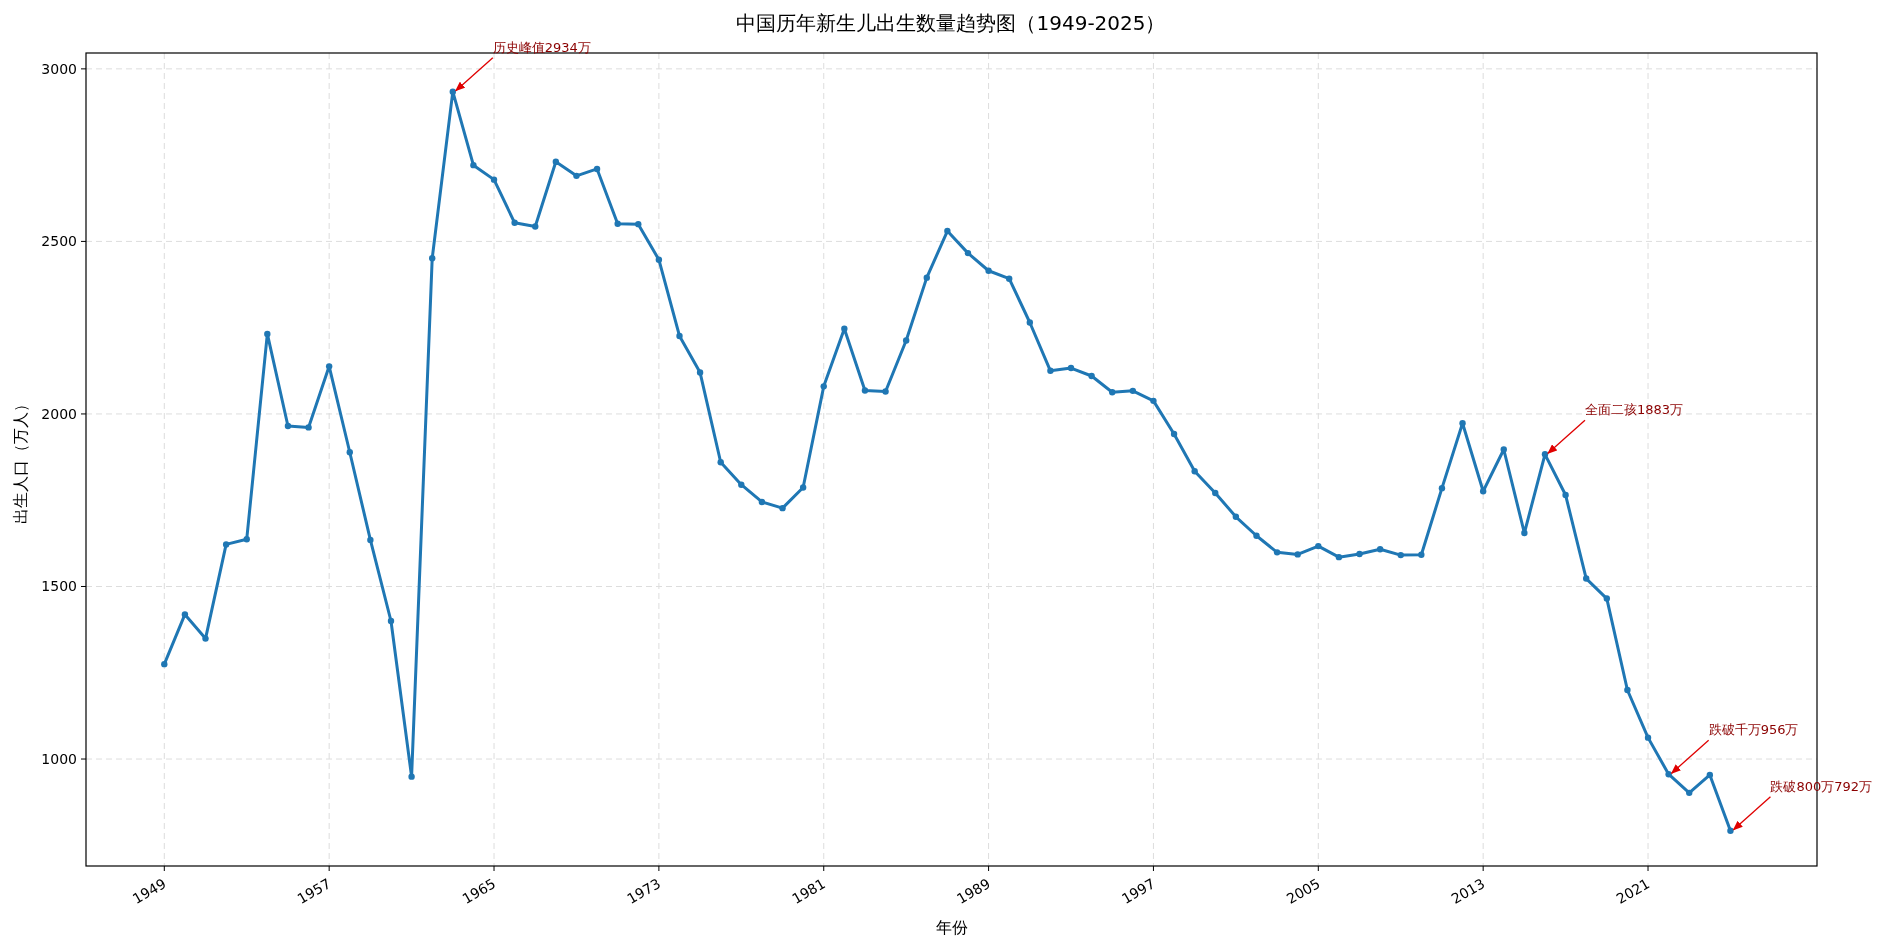 The height and width of the screenshot is (947, 1902). I want to click on y-axis-title: 出生人口（万人）, so click(20, 459).